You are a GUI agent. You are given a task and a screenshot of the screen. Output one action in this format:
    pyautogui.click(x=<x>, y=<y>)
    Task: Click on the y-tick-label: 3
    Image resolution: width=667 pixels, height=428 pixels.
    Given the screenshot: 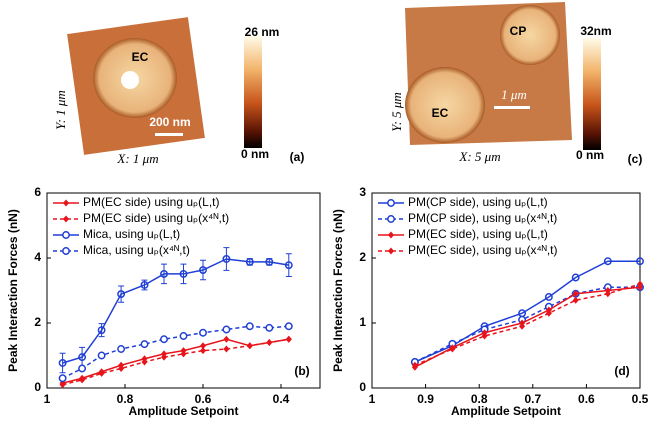 What is the action you would take?
    pyautogui.click(x=362, y=192)
    